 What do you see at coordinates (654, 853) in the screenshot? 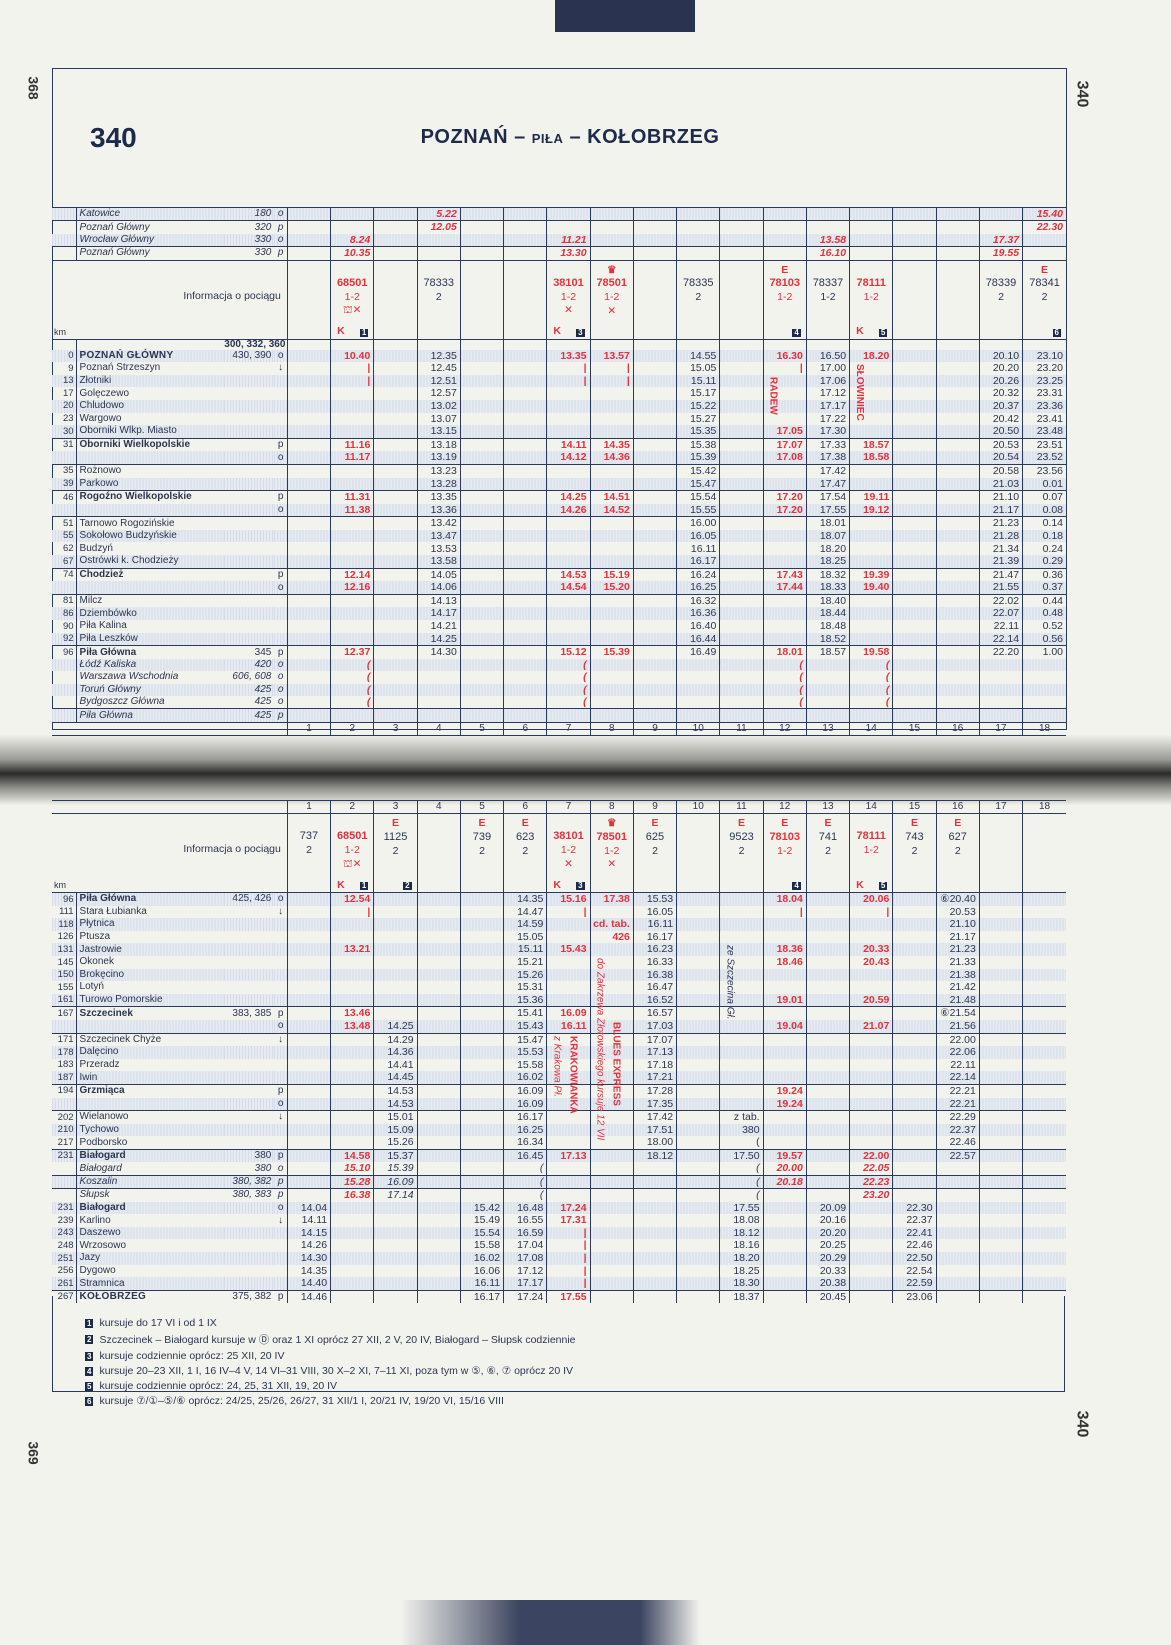
I see `train-column-header: E 625 2` at bounding box center [654, 853].